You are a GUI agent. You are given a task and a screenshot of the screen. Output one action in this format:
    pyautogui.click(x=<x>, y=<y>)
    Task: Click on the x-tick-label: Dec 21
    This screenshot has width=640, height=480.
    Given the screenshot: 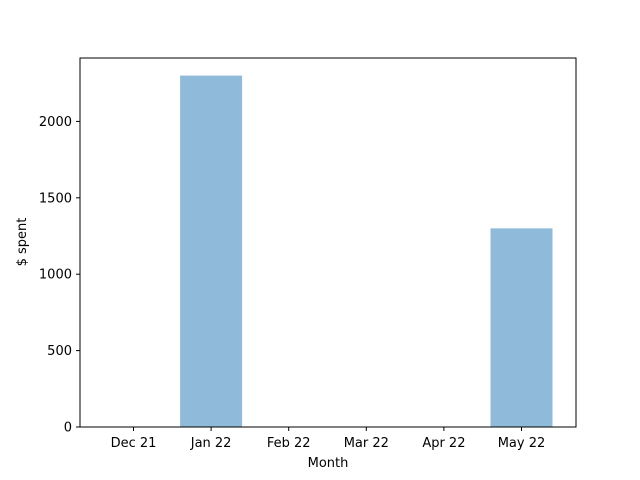 What is the action you would take?
    pyautogui.click(x=134, y=443)
    